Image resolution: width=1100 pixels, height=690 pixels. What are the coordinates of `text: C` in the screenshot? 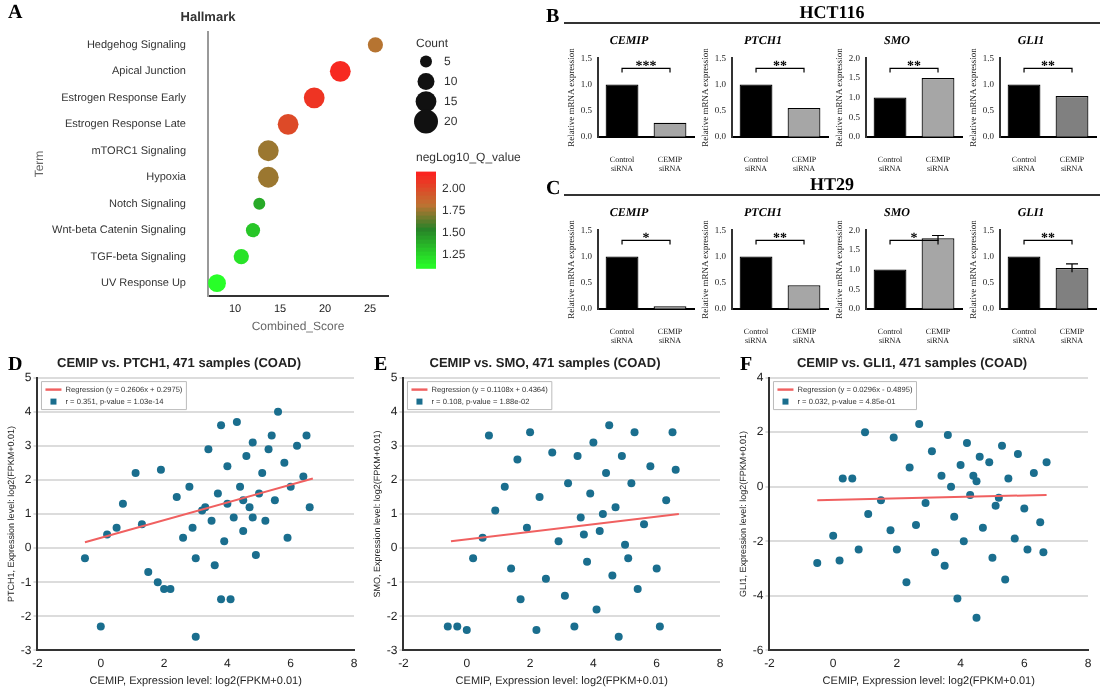 It's located at (553, 189).